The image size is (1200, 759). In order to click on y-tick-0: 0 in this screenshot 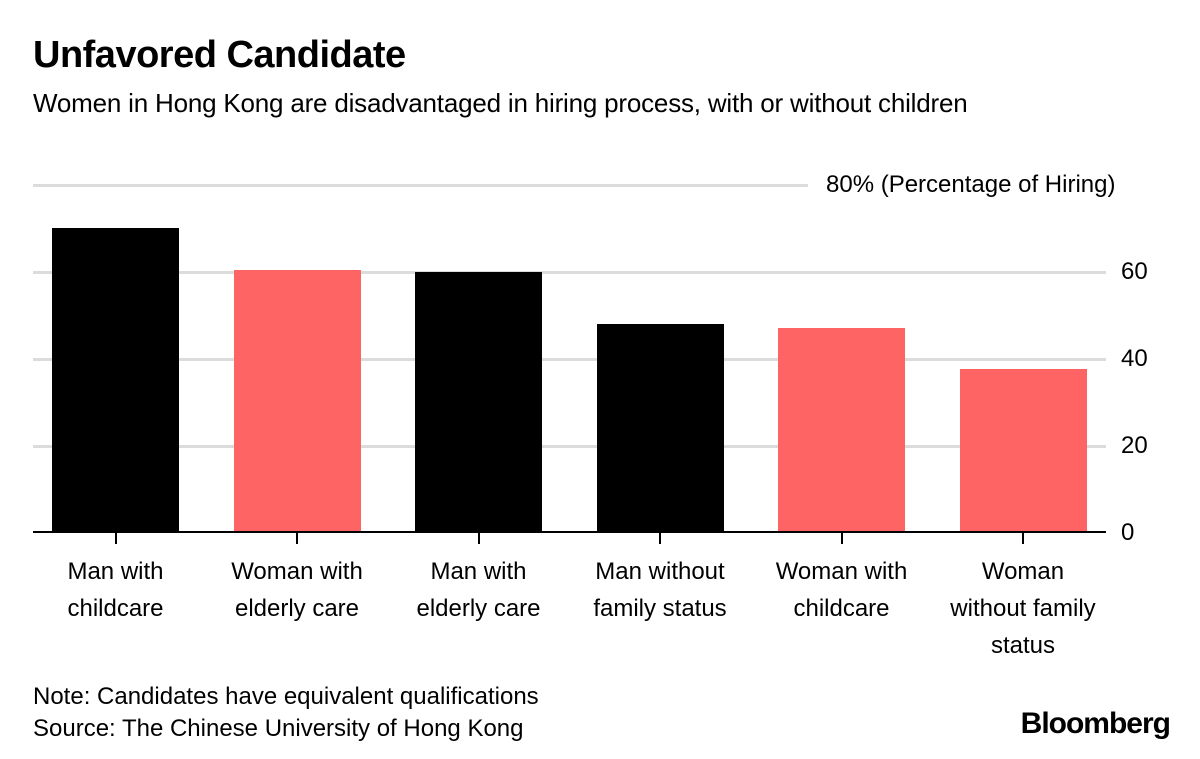, I will do `click(1128, 532)`.